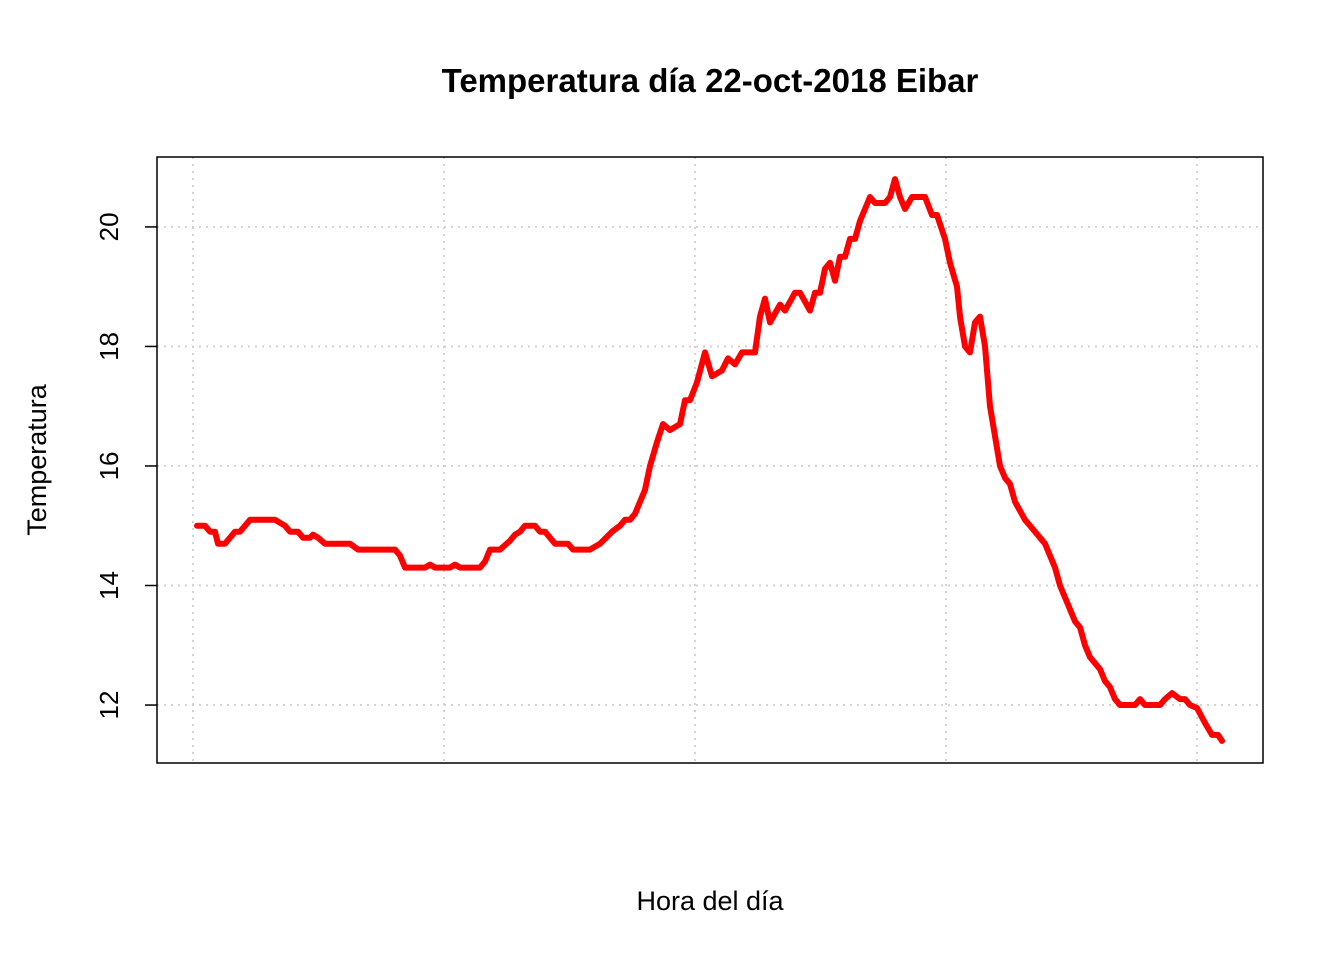  What do you see at coordinates (109, 346) in the screenshot?
I see `y-tick-label: 18` at bounding box center [109, 346].